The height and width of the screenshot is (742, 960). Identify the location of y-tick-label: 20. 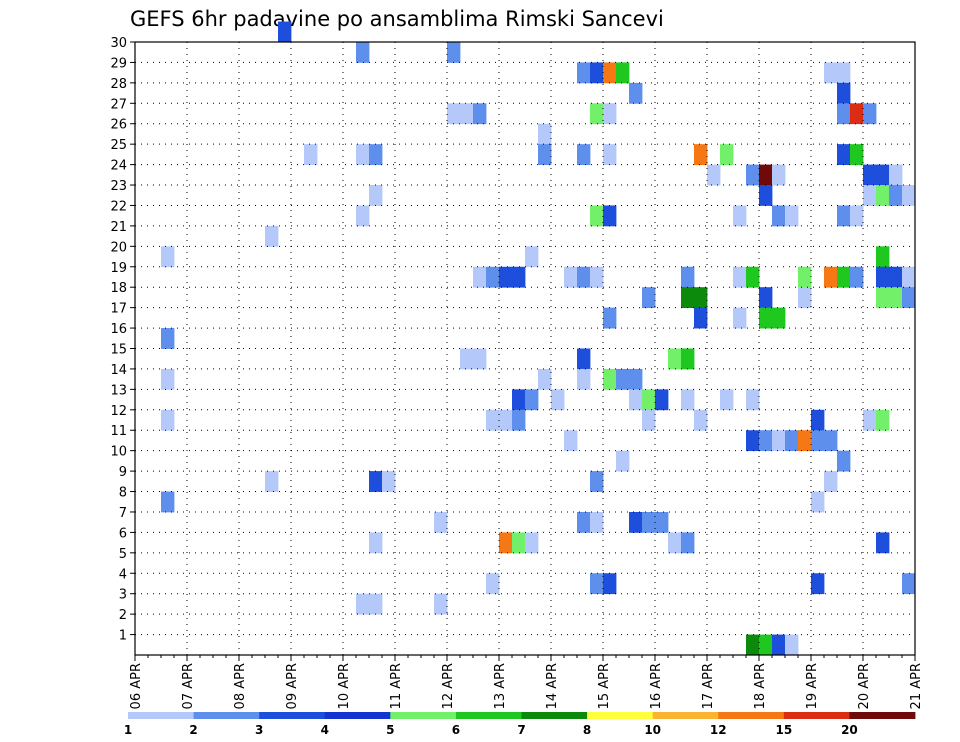
(118, 247).